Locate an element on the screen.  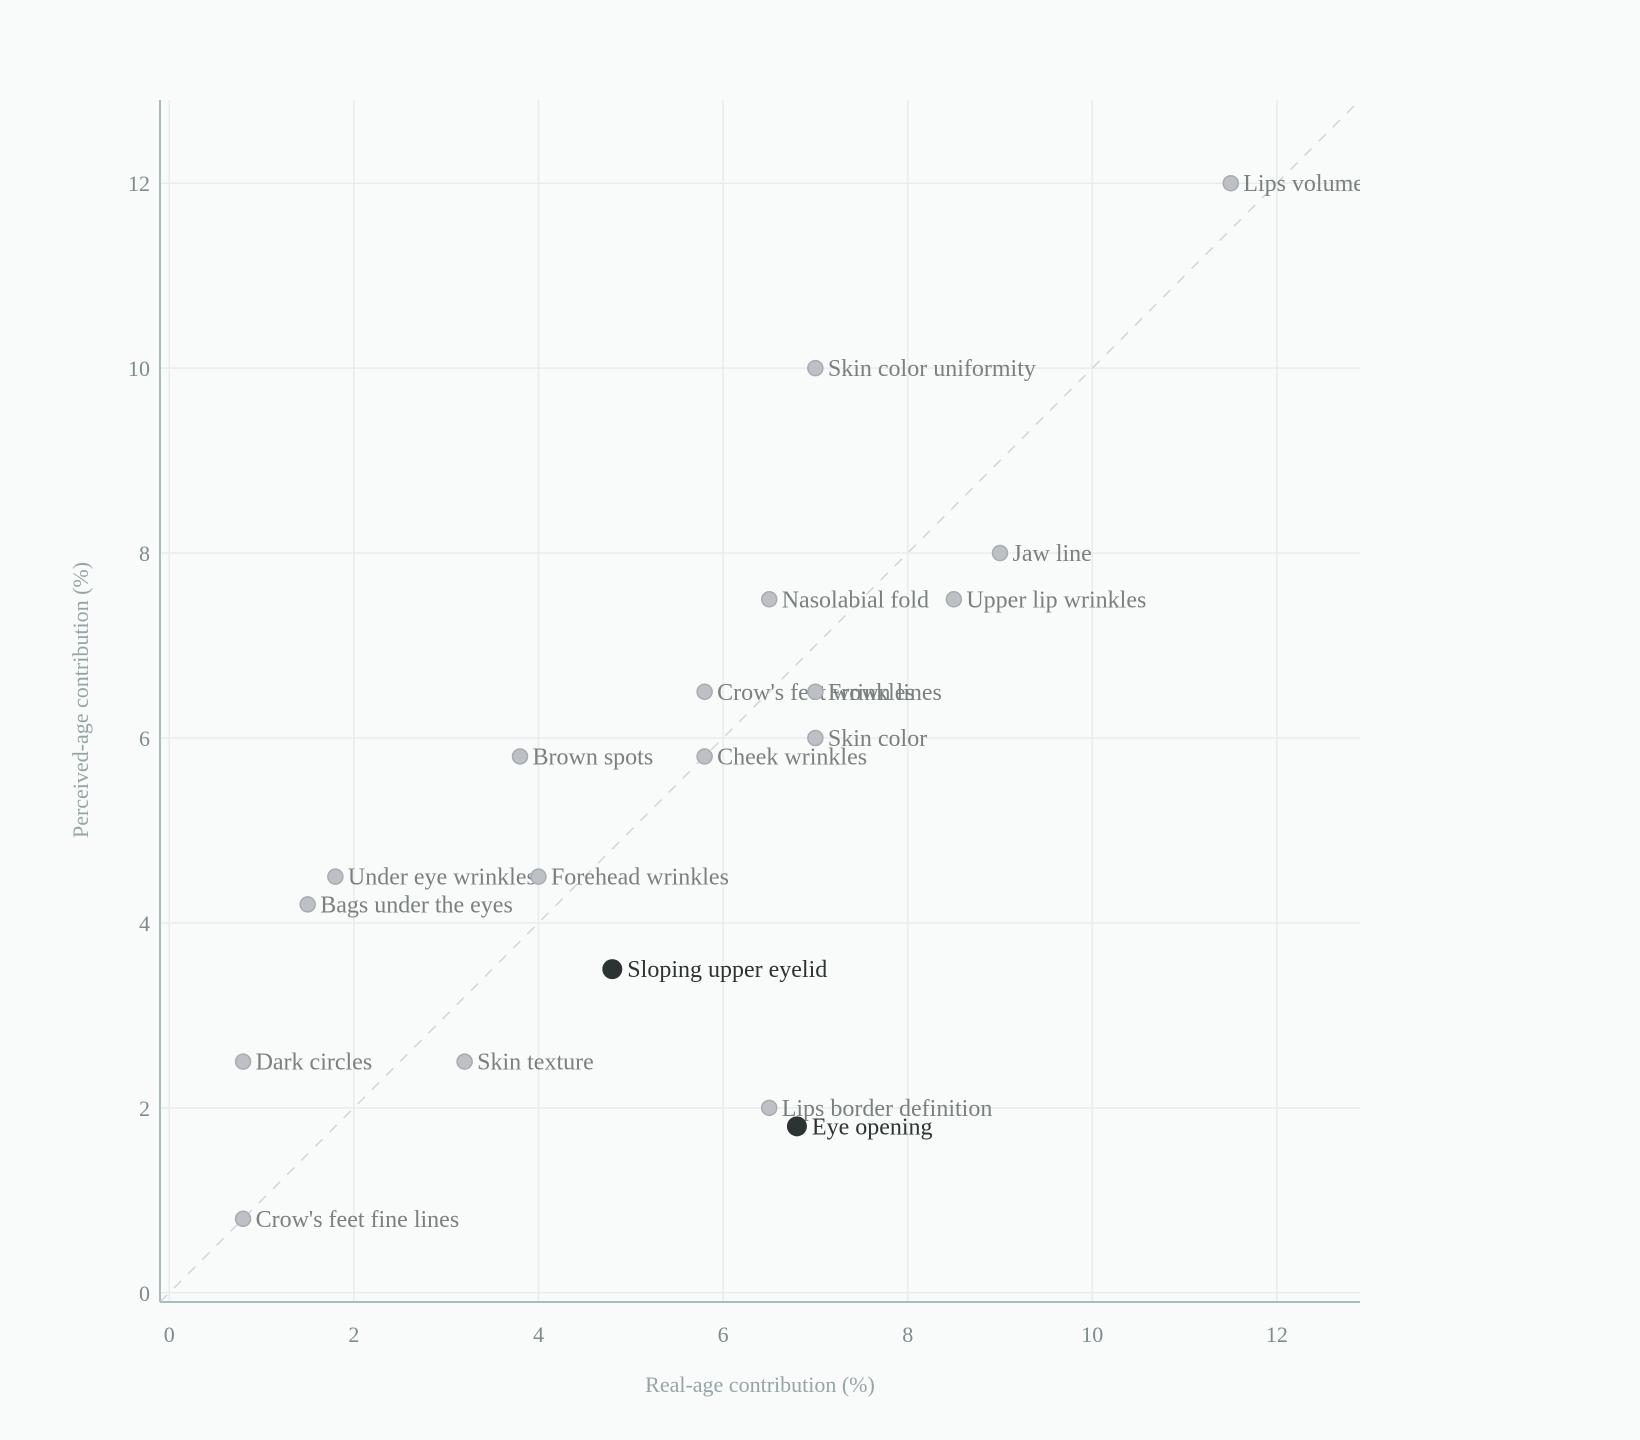
point-brown-spots is located at coordinates (520, 756).